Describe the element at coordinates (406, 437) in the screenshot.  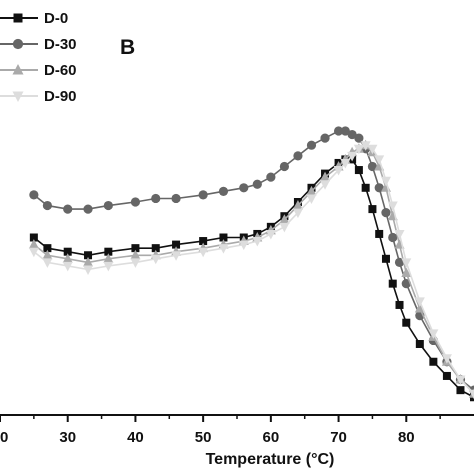
I see `x-tick-label: 80` at that location.